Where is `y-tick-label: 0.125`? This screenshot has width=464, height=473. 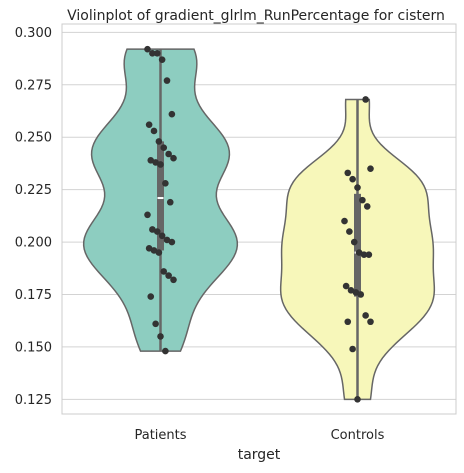
y-tick-label: 0.125 is located at coordinates (33, 400).